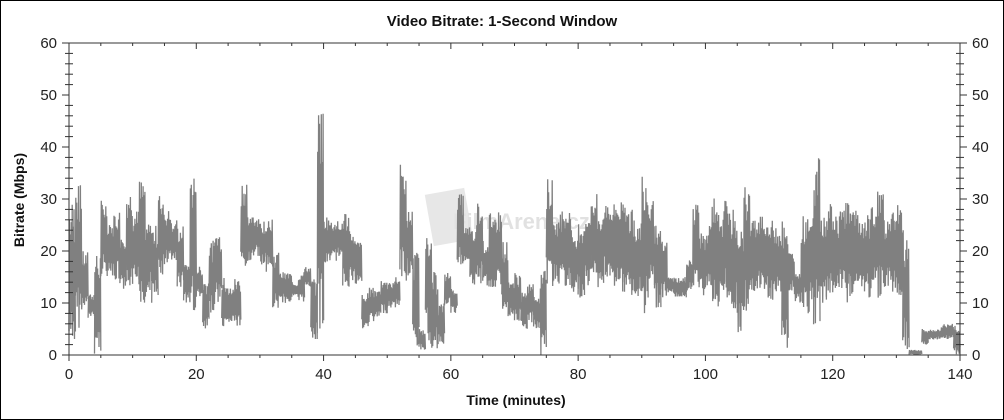  Describe the element at coordinates (980, 199) in the screenshot. I see `y-tick-label-right: 30` at that location.